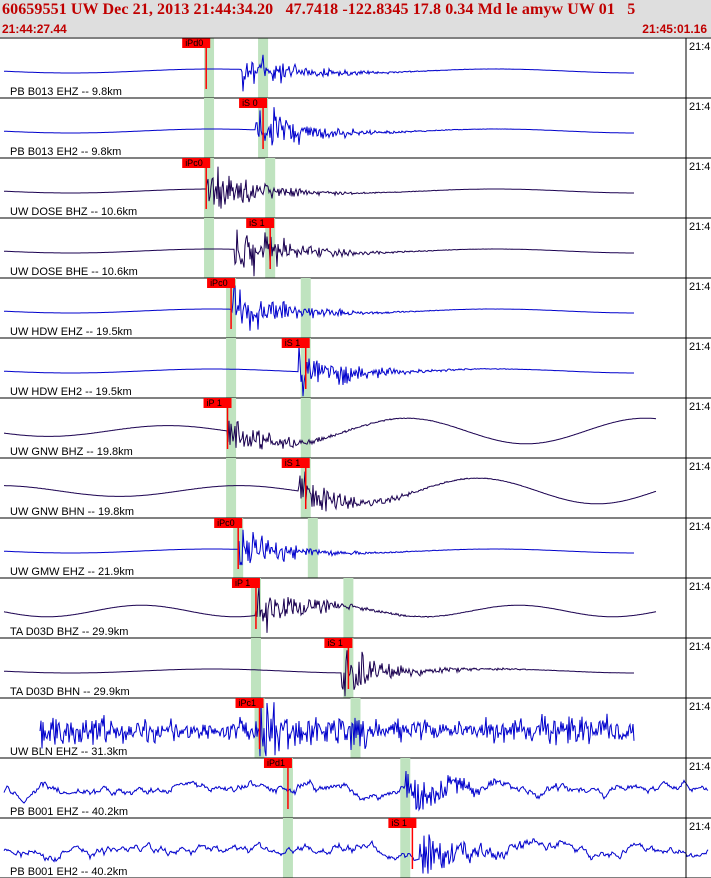 This screenshot has height=878, width=711. Describe the element at coordinates (69, 632) in the screenshot. I see `station-label-9: TA D03D BHZ -- 29.9km` at that location.